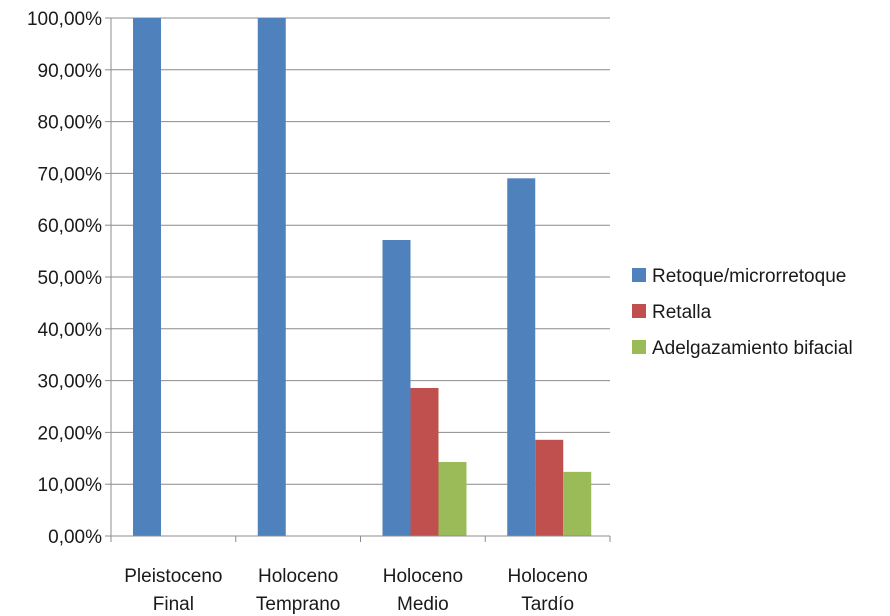 This screenshot has width=890, height=616. Describe the element at coordinates (749, 276) in the screenshot. I see `legend-label: Retoque/microrretoque` at that location.